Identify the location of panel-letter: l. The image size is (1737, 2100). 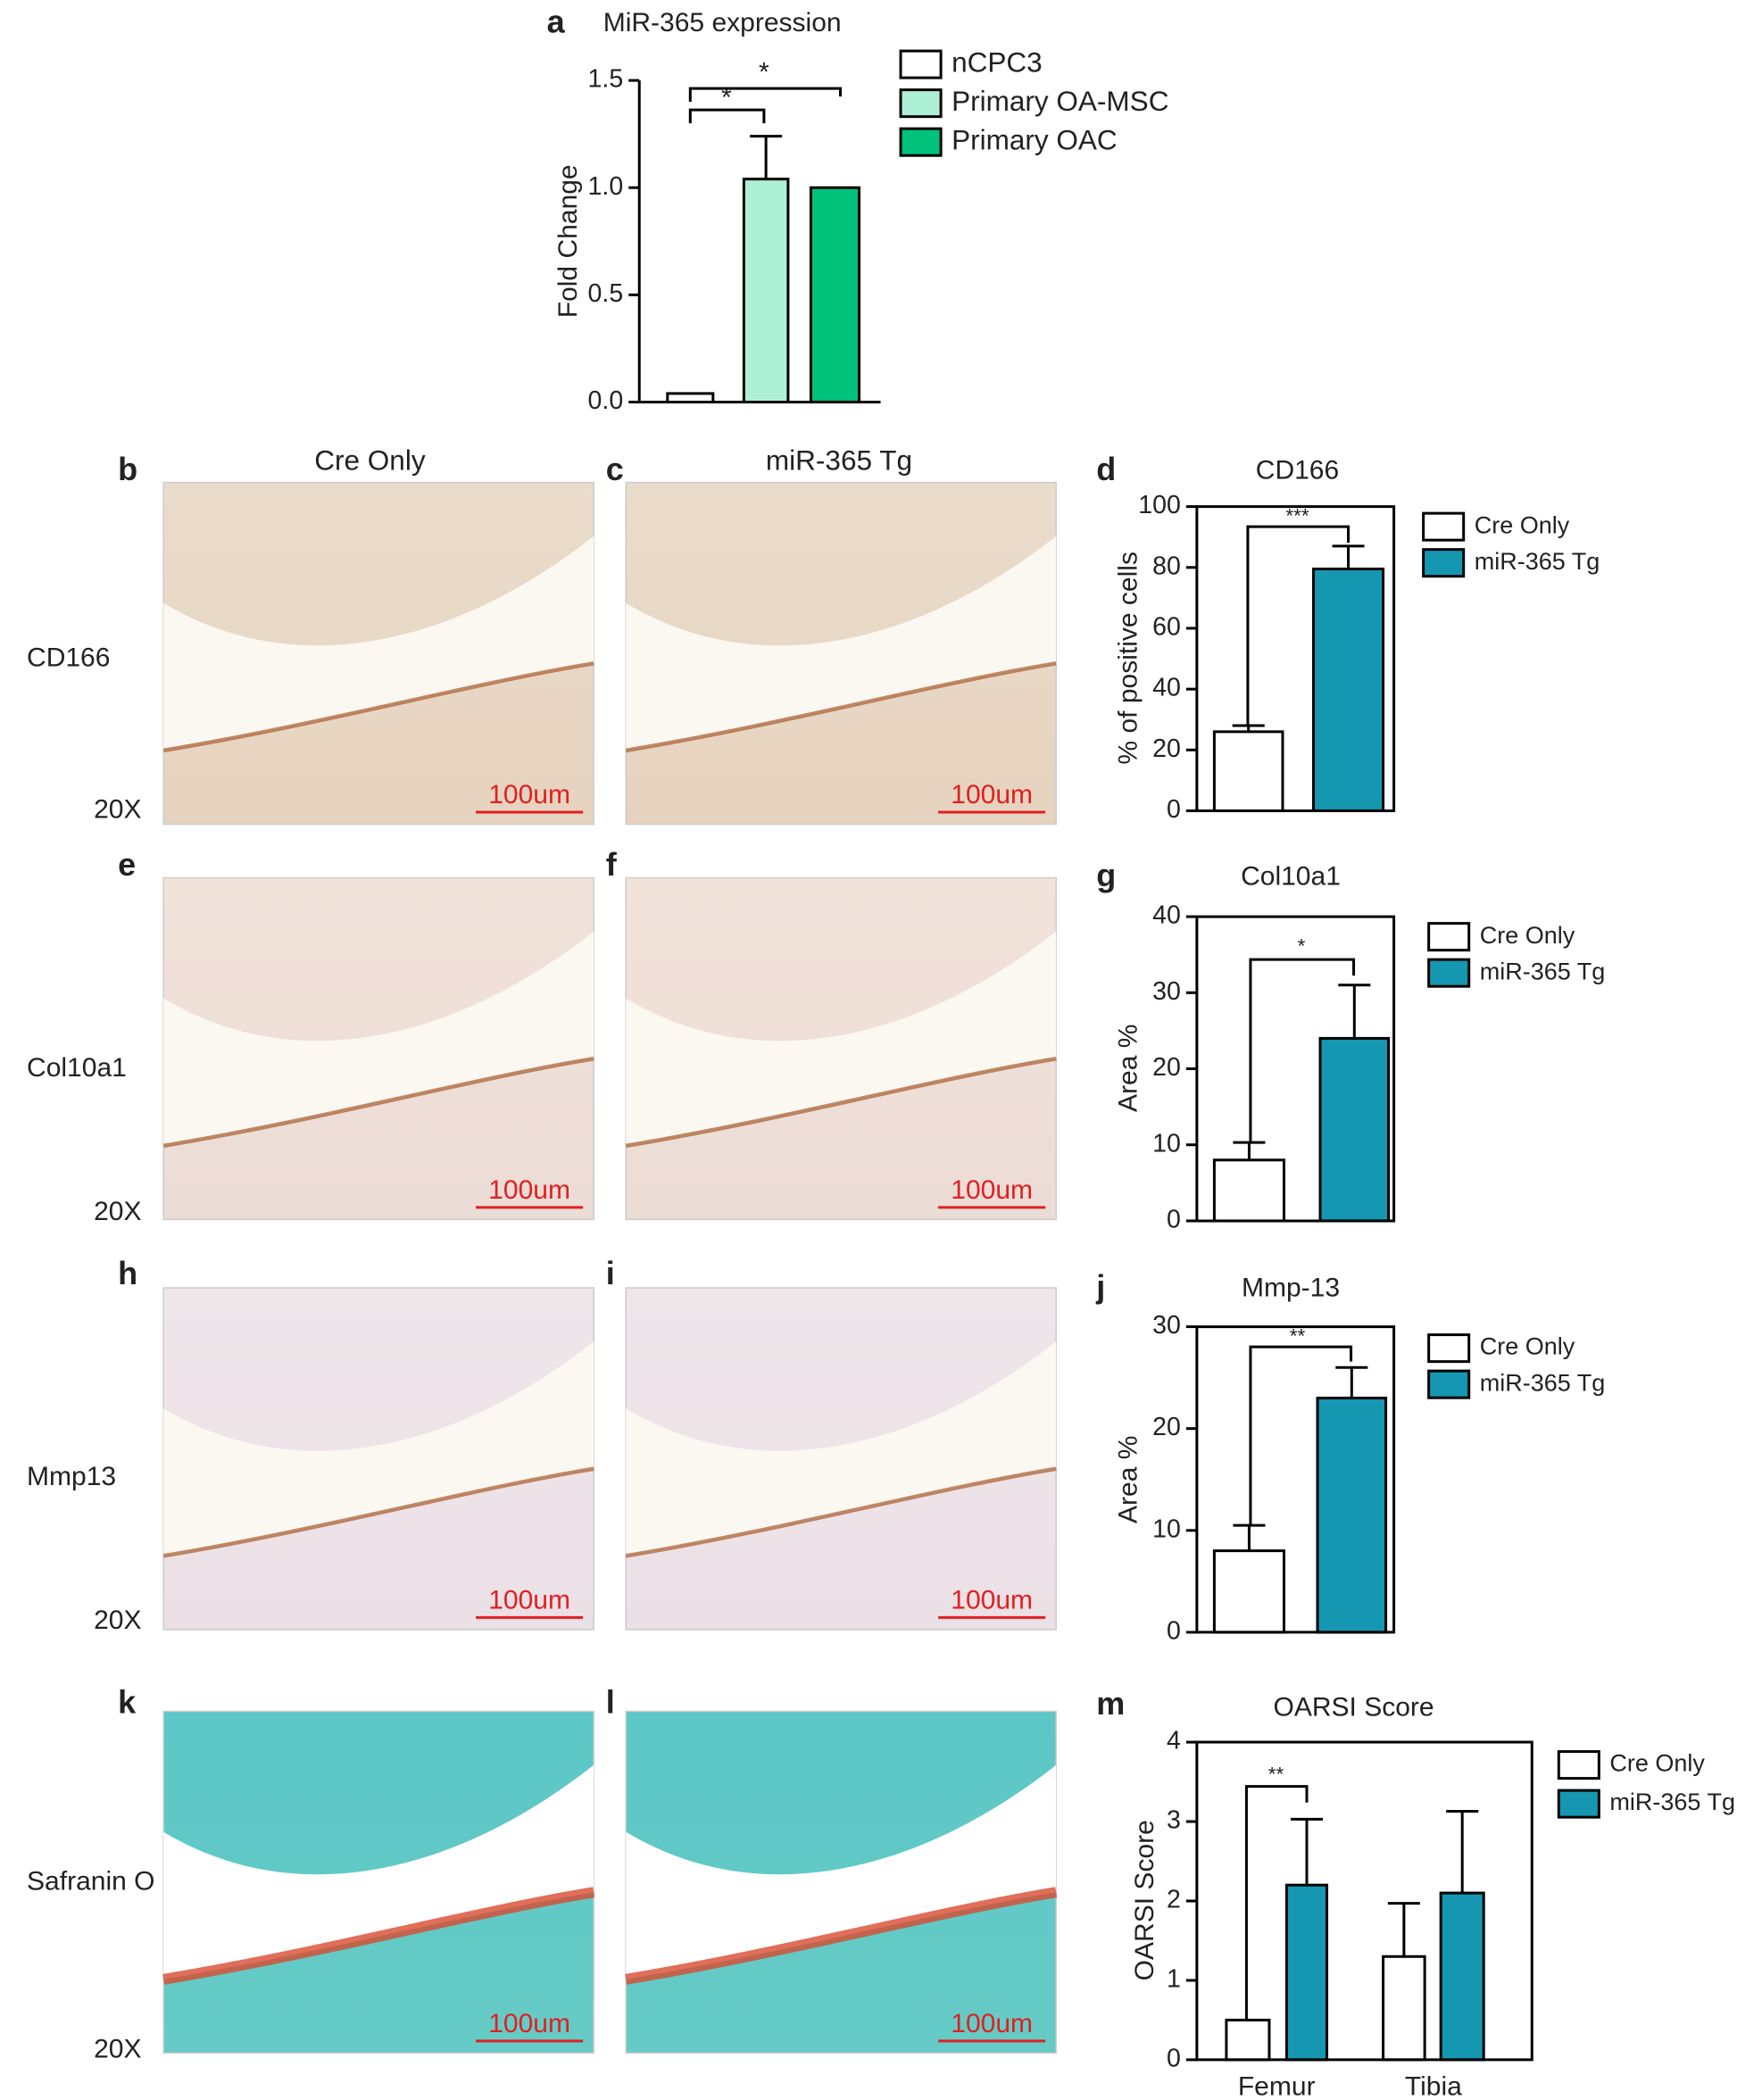
(610, 1702).